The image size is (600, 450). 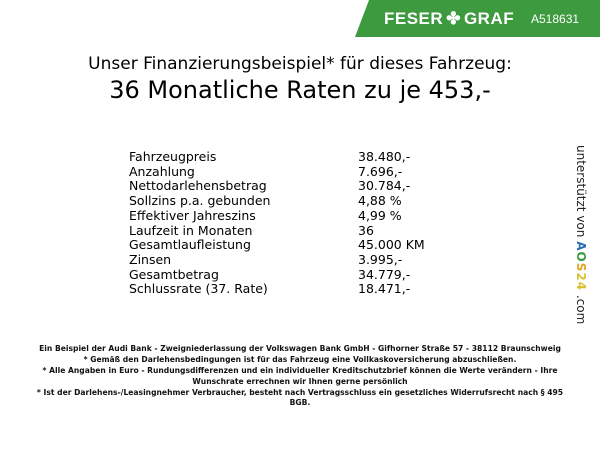 I want to click on supported-by-suffix: .com, so click(x=581, y=309).